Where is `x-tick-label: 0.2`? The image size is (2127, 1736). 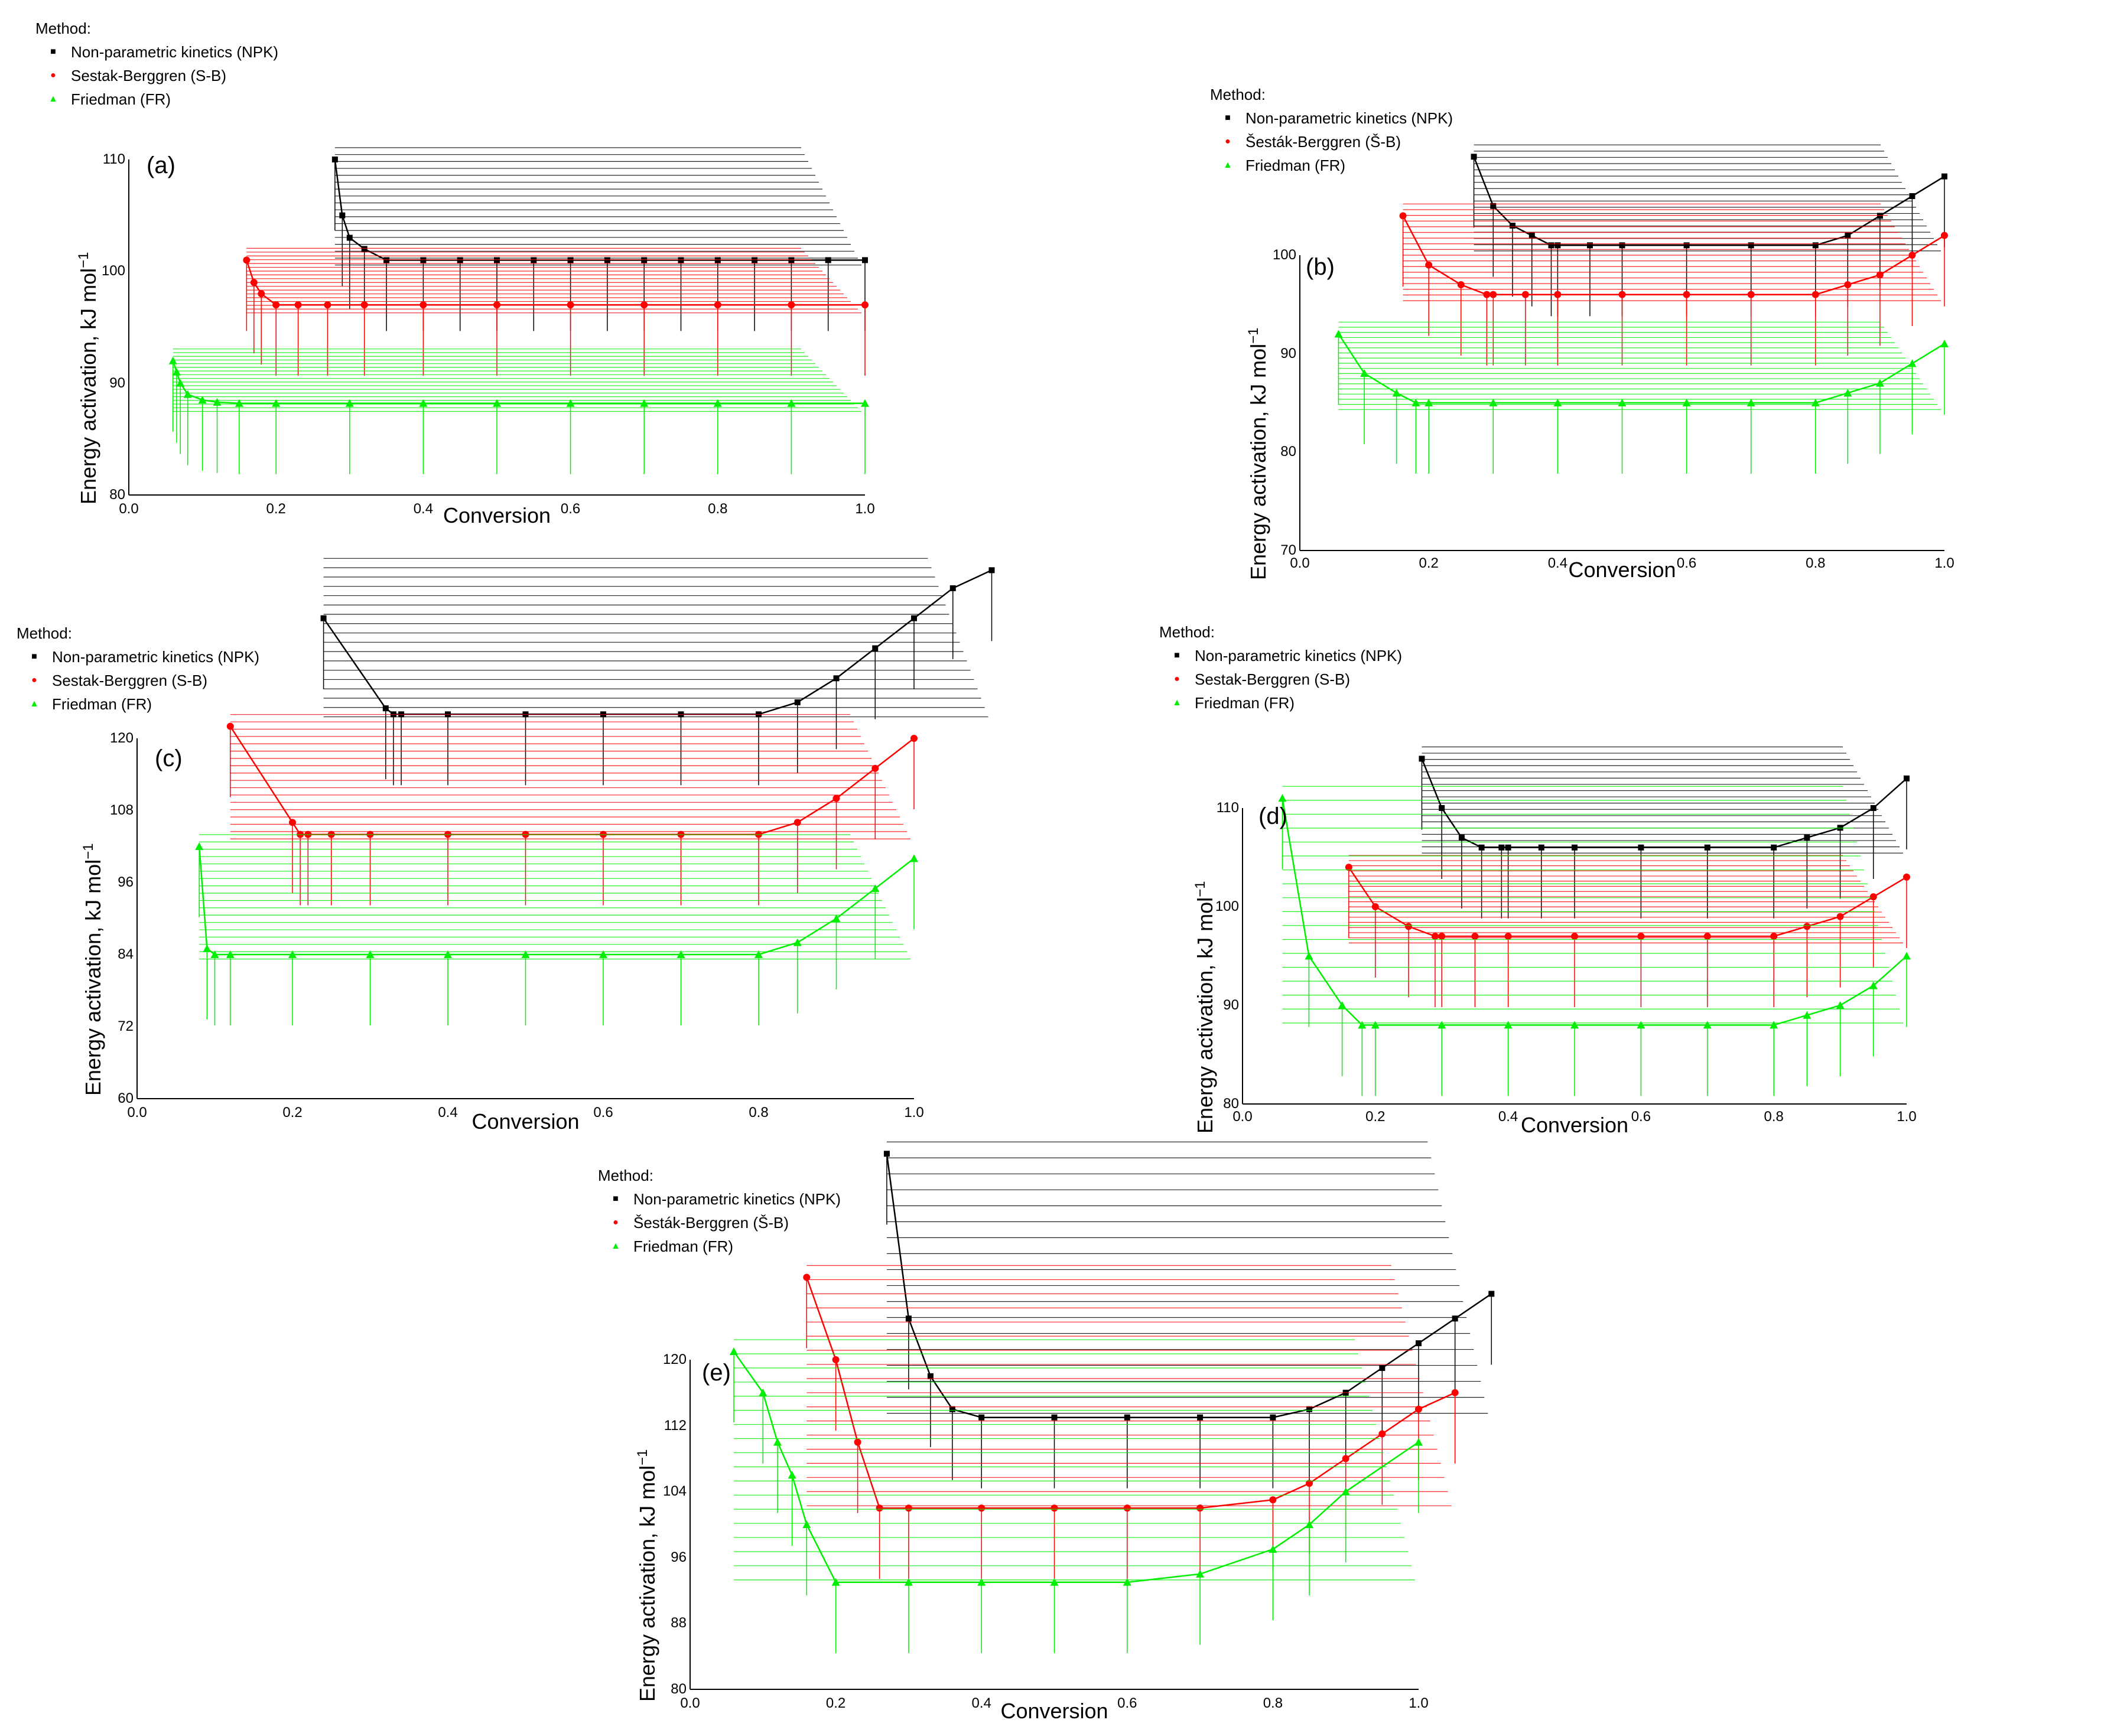
x-tick-label: 0.2 is located at coordinates (1375, 1117).